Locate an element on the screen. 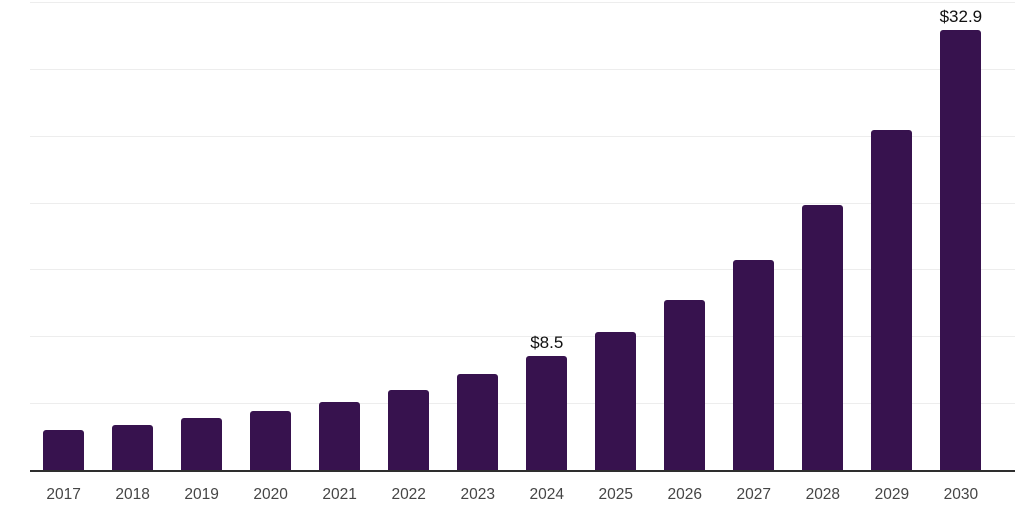 Image resolution: width=1024 pixels, height=512 pixels. x-tick-2020: 2020 is located at coordinates (270, 494).